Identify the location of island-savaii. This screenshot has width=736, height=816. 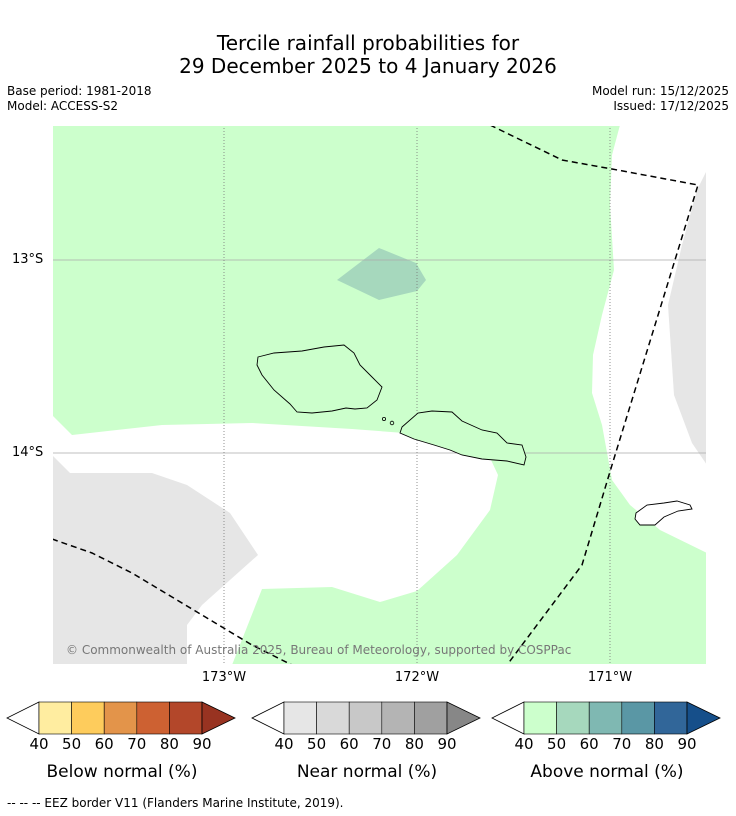
(319, 379).